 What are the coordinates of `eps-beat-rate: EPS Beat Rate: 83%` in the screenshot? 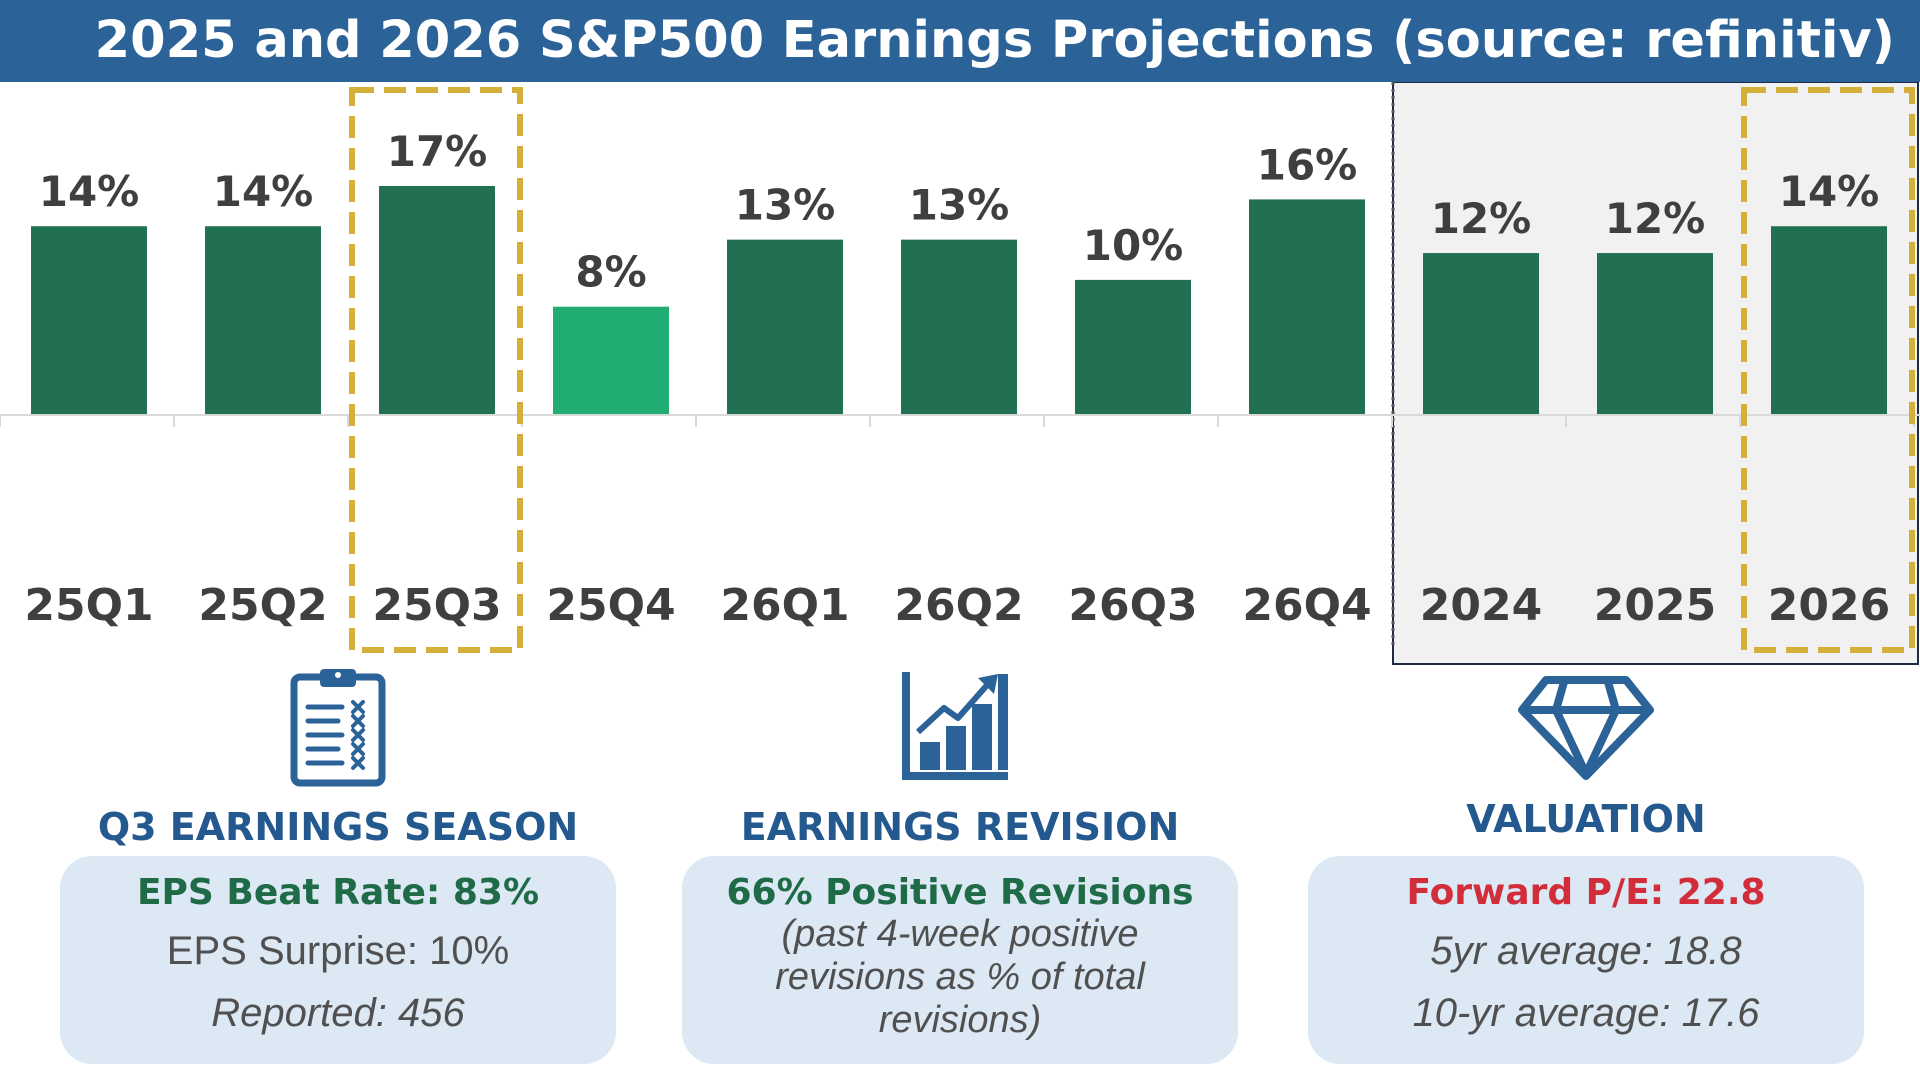 It's located at (338, 892).